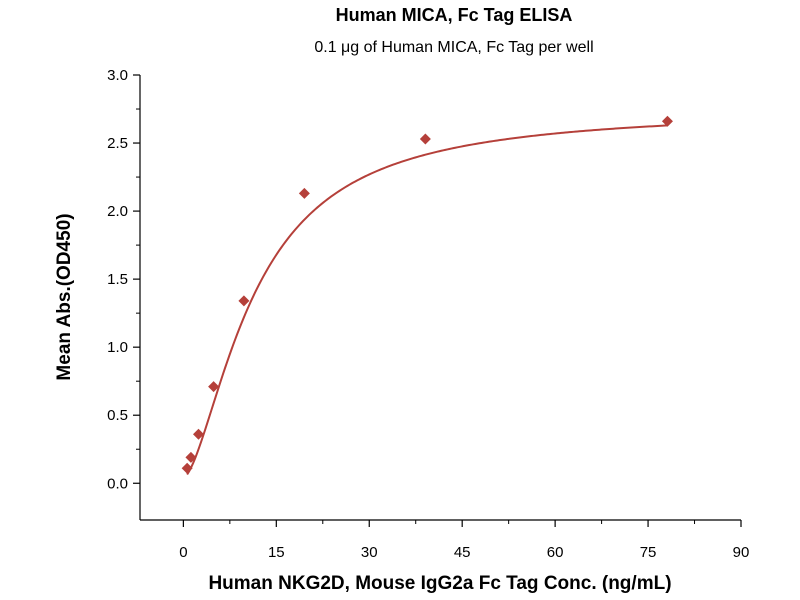 The image size is (800, 600). Describe the element at coordinates (741, 552) in the screenshot. I see `x-tick-label: 90` at that location.